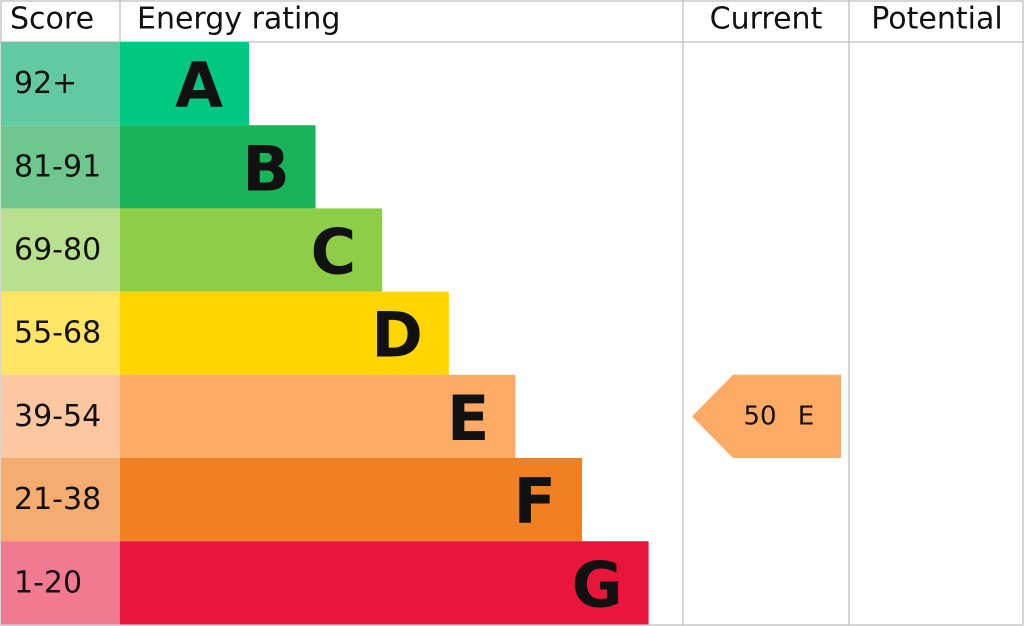  Describe the element at coordinates (396, 335) in the screenshot. I see `rating-letter: D` at that location.